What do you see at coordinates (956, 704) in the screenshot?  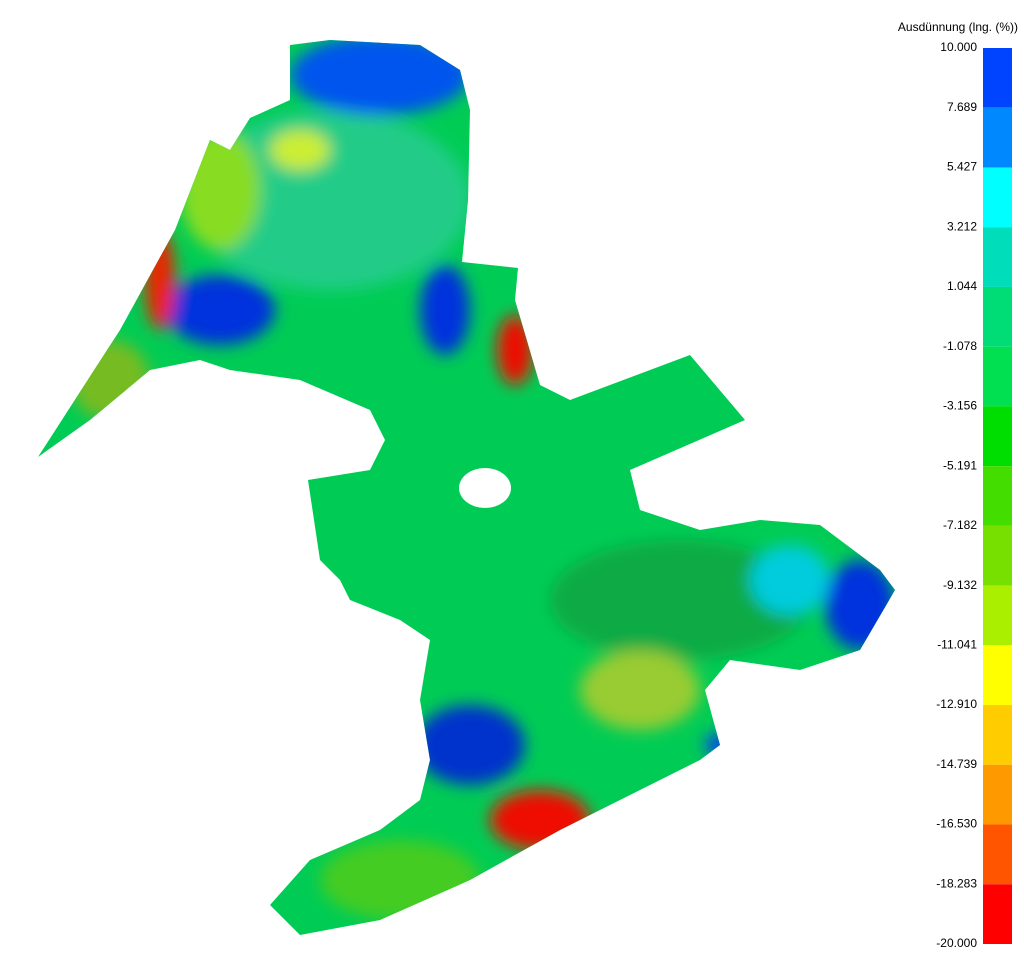 I see `legend-label: -12.910` at bounding box center [956, 704].